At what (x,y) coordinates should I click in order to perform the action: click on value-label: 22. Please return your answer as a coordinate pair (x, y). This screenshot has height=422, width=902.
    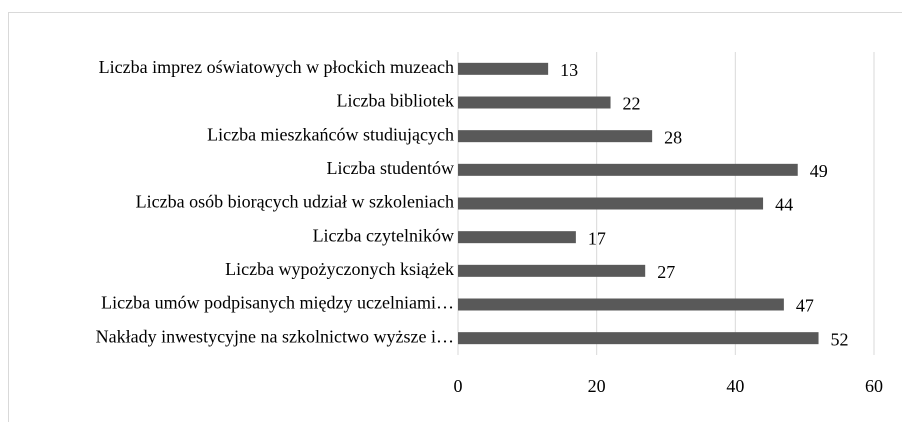
    Looking at the image, I should click on (632, 104).